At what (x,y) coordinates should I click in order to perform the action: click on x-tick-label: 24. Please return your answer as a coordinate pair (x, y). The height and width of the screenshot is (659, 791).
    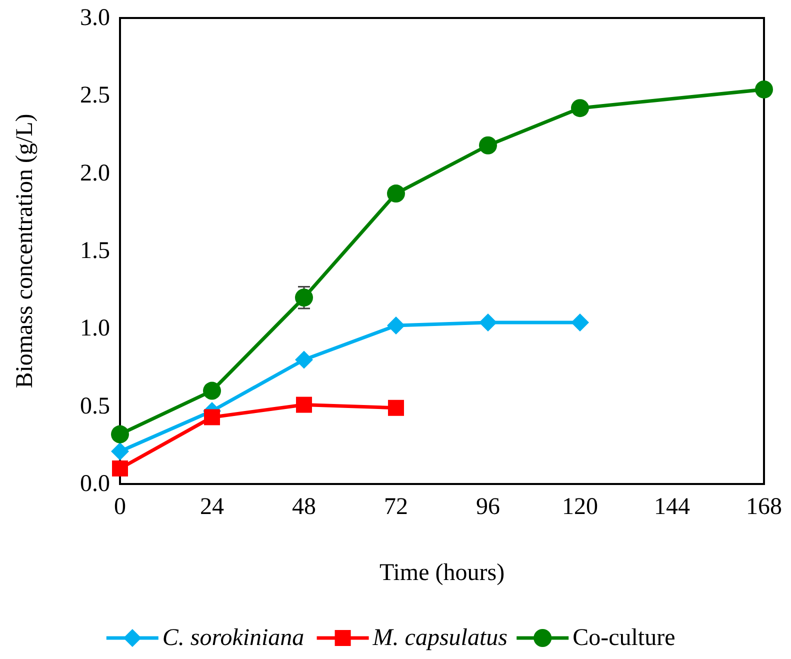
    Looking at the image, I should click on (212, 507).